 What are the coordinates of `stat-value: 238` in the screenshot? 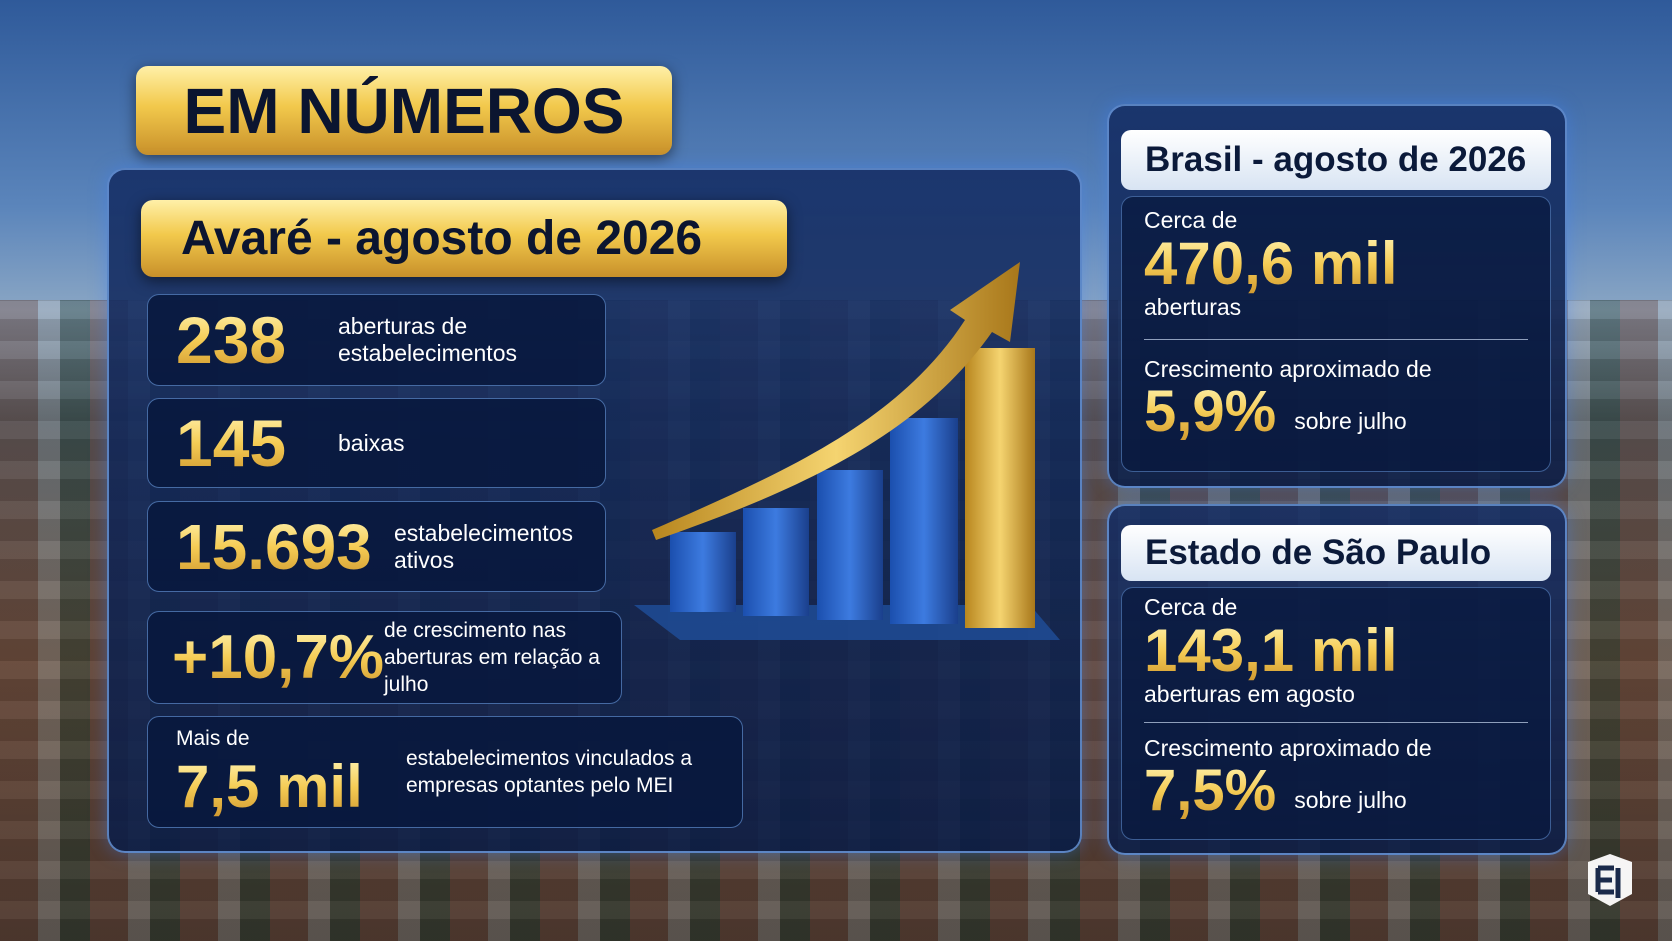 It's located at (257, 340).